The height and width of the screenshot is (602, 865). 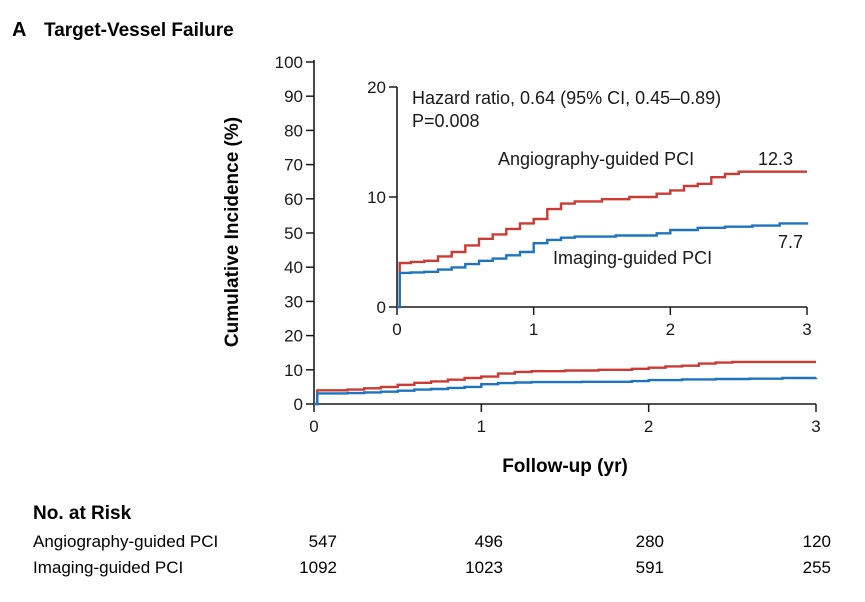 I want to click on risk-cell: 280, so click(x=650, y=541).